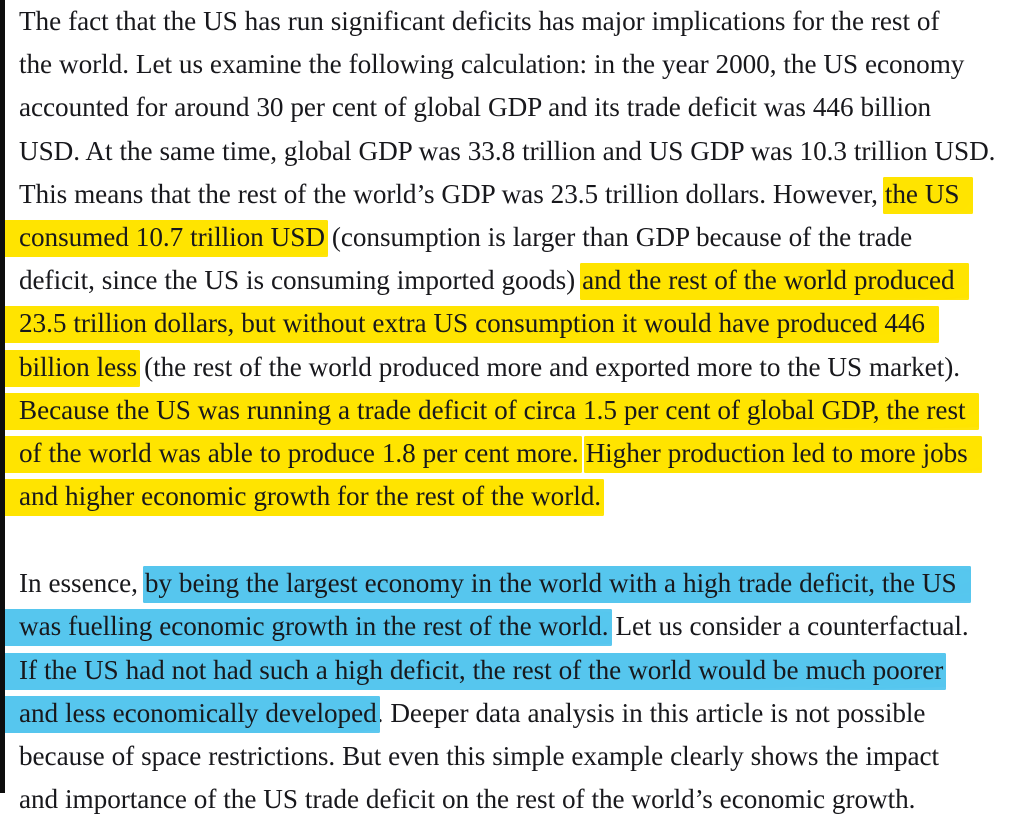 This screenshot has height=821, width=1021. I want to click on highlight-yellow: the US, so click(922, 193).